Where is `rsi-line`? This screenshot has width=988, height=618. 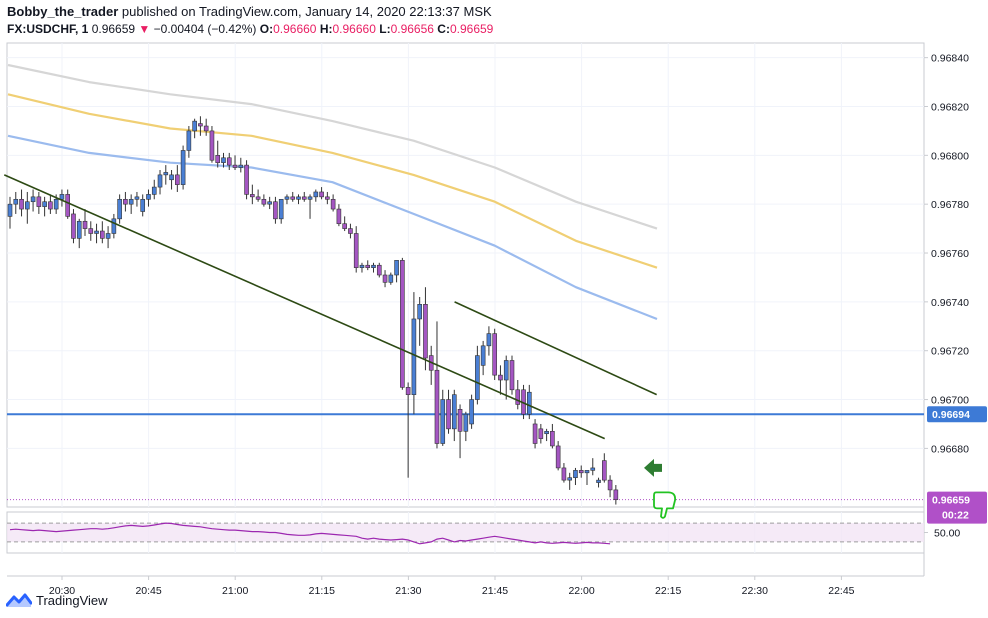
rsi-line is located at coordinates (310, 533).